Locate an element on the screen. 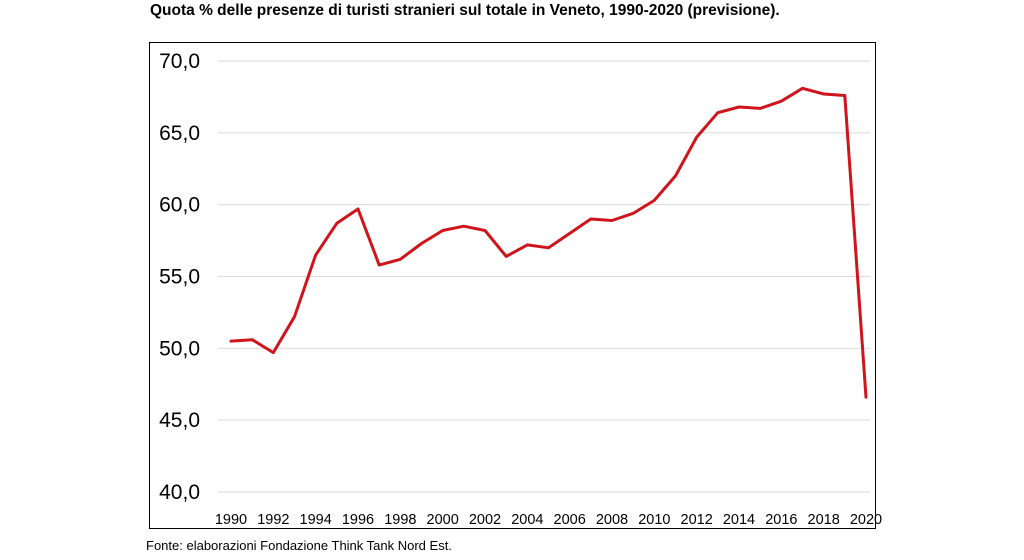 This screenshot has height=560, width=1024. x-tick-label: 2008 is located at coordinates (612, 520).